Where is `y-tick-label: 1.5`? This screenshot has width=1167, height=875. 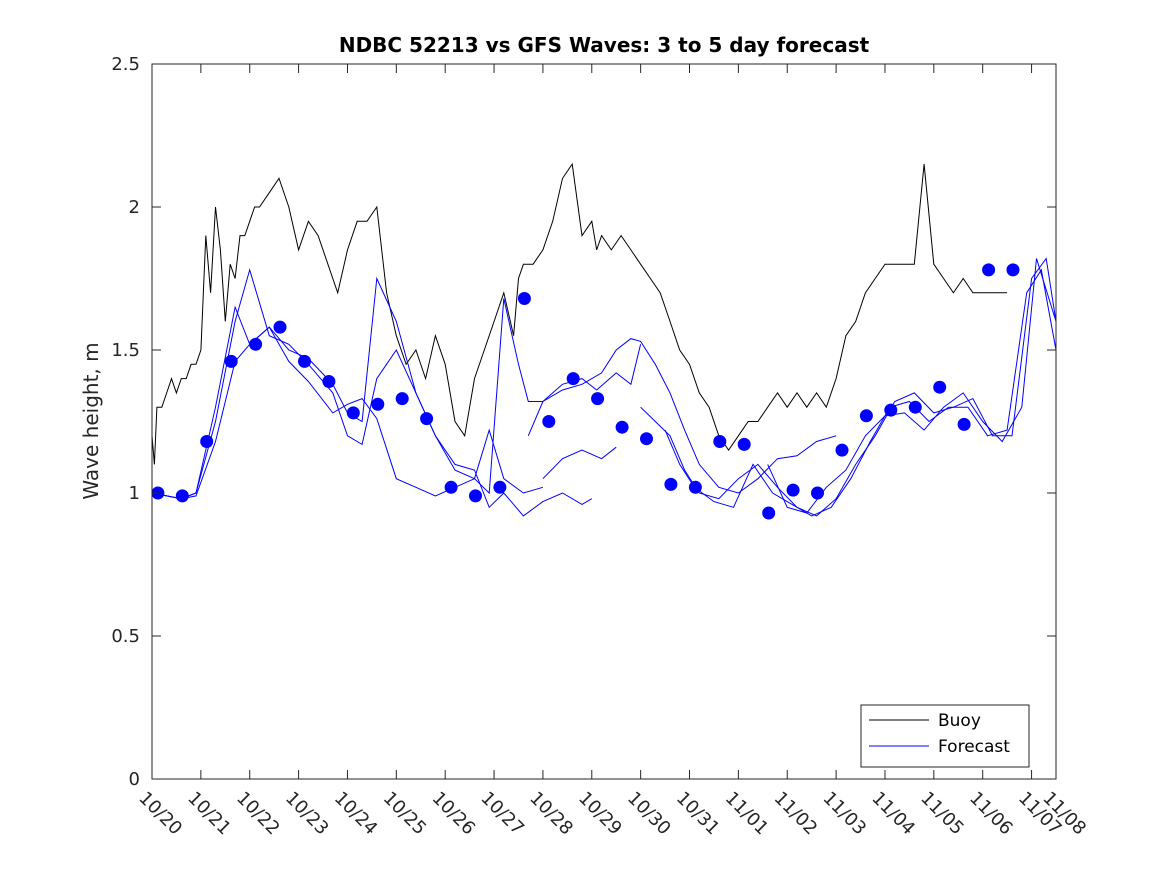 y-tick-label: 1.5 is located at coordinates (125, 350).